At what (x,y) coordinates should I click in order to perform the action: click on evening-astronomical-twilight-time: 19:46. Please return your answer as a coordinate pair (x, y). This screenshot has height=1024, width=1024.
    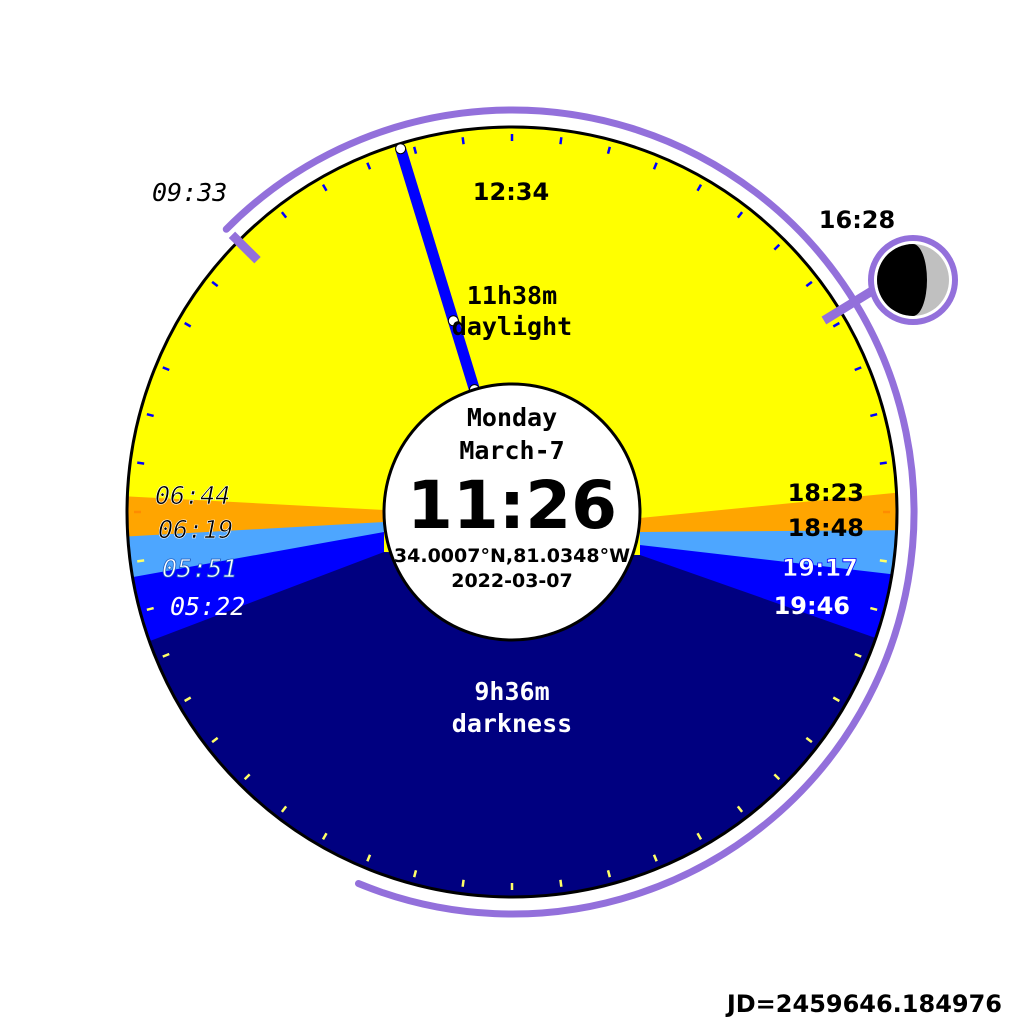
    Looking at the image, I should click on (812, 606).